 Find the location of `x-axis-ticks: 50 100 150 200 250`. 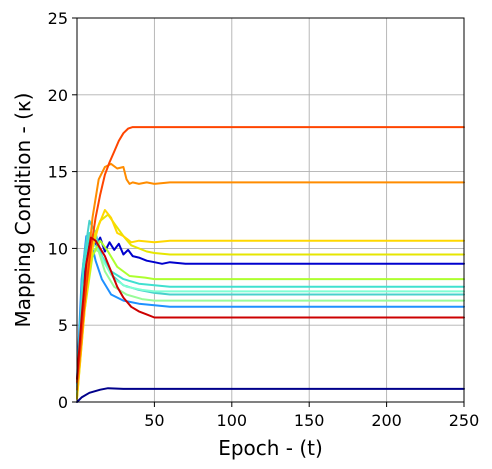

x-axis-ticks: 50 100 150 200 250 is located at coordinates (311, 416).